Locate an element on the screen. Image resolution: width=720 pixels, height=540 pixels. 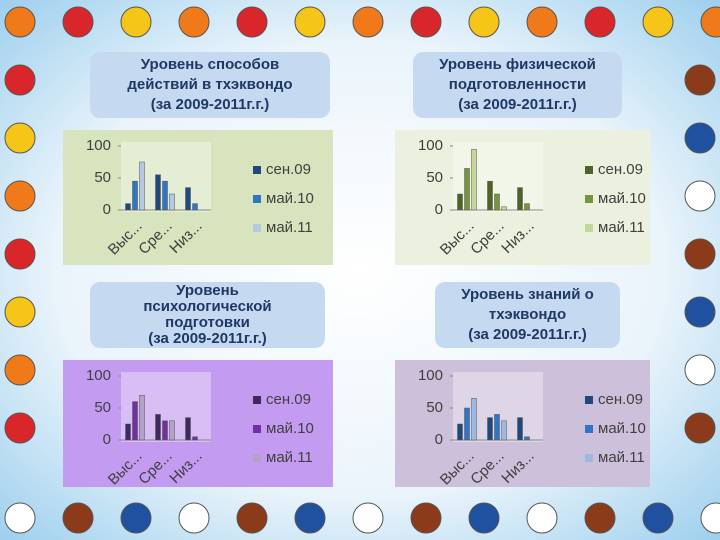
chart-title: подготовленности is located at coordinates (517, 84).